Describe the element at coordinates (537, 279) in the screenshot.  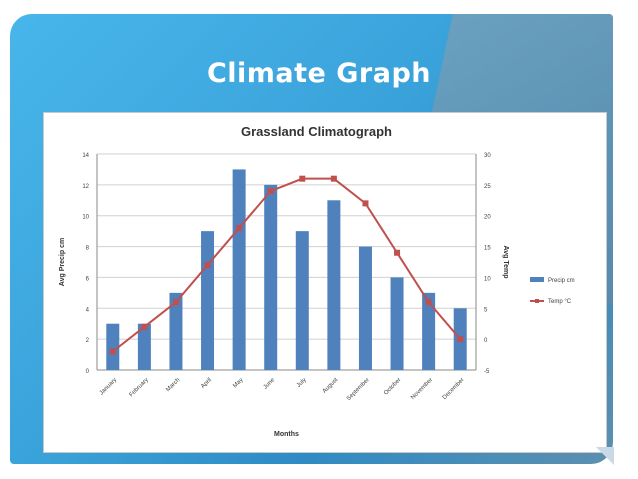
I see `legend-swatch-precip` at that location.